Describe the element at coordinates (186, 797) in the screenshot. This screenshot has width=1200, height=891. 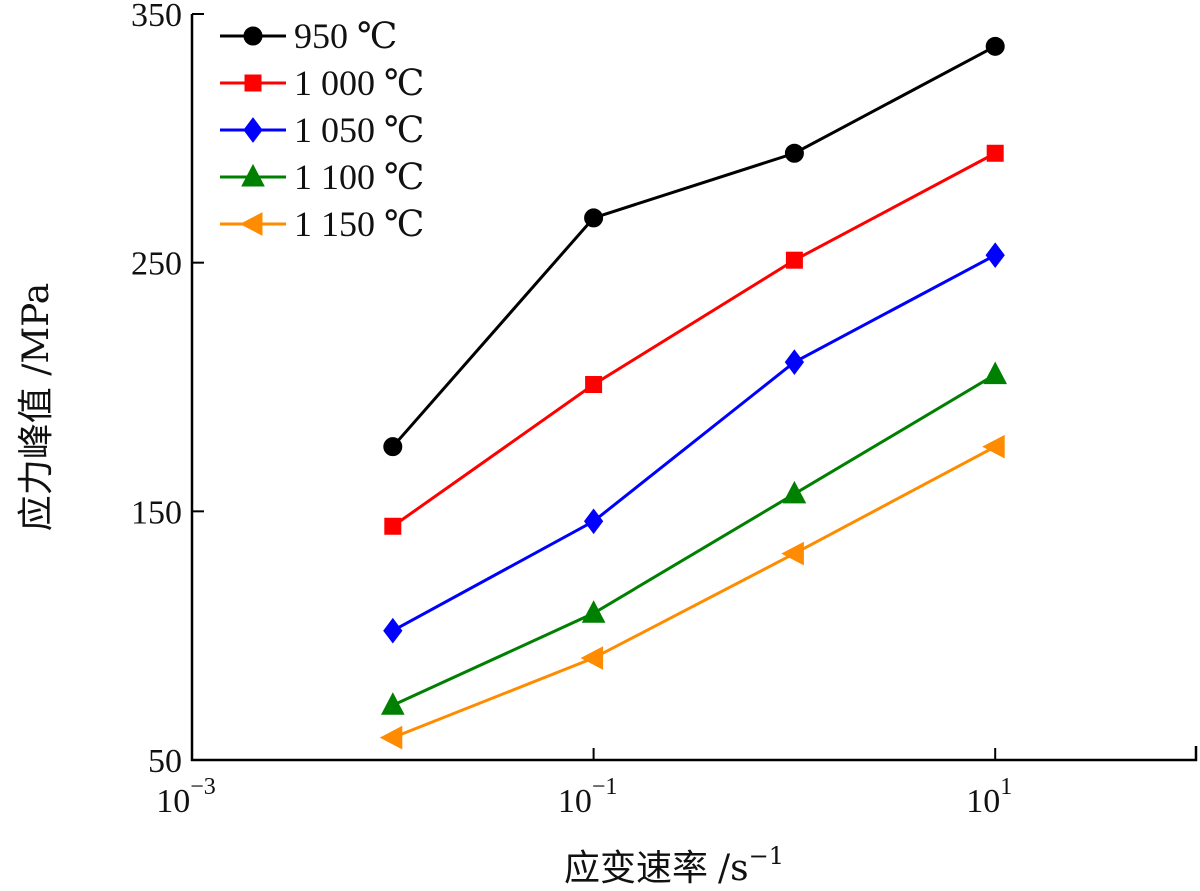
I see `x-tick-label: 10⁻³` at that location.